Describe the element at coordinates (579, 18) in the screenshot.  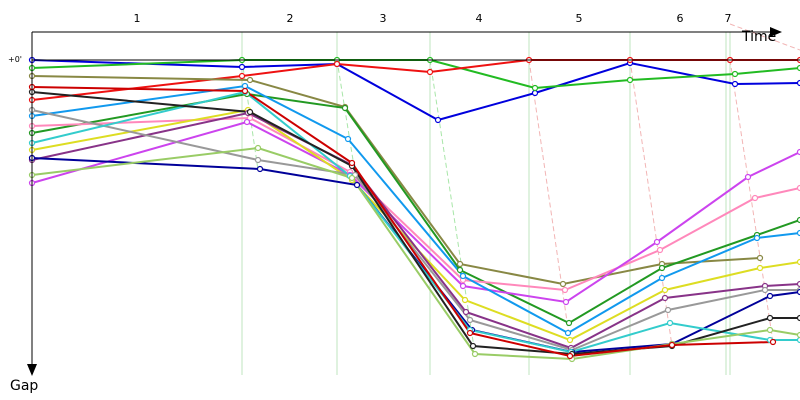
I see `x-tick-label: 5` at that location.